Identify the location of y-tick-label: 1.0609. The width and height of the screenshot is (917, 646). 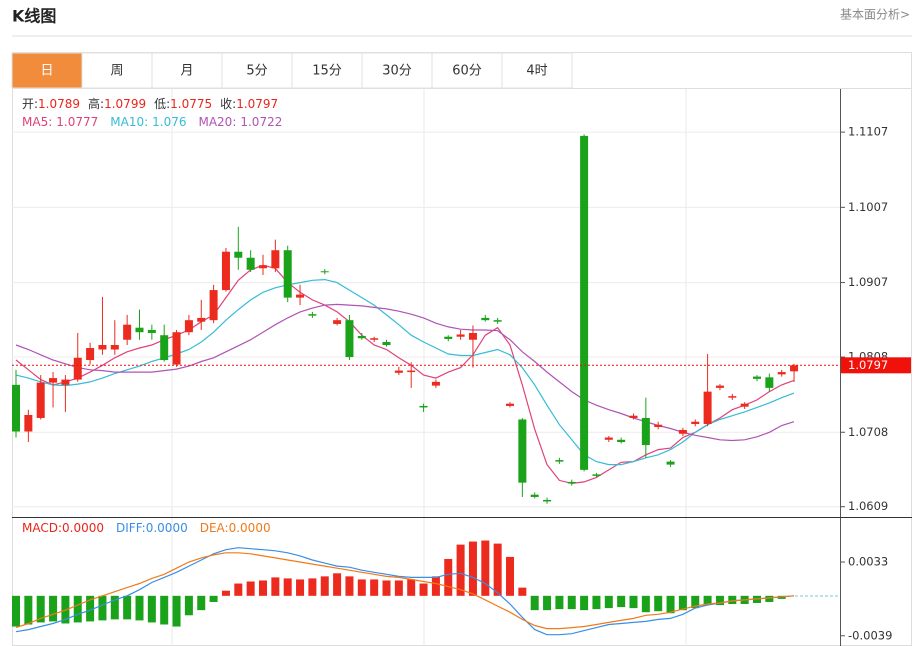
(868, 506).